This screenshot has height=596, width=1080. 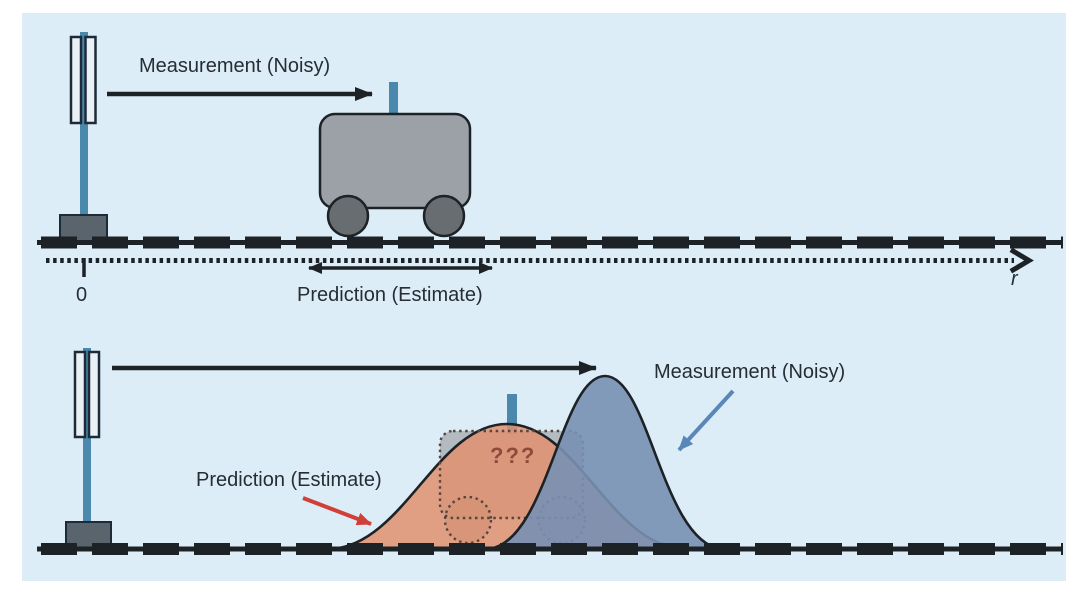 What do you see at coordinates (393, 101) in the screenshot?
I see `robot-antenna` at bounding box center [393, 101].